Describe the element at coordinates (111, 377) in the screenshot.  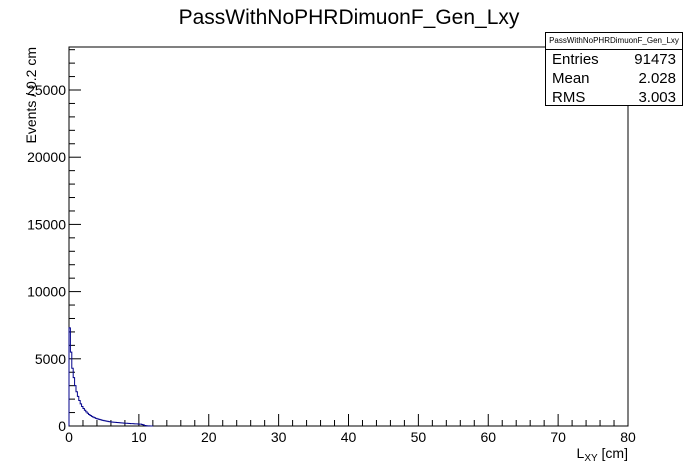
I see `histogram-line` at that location.